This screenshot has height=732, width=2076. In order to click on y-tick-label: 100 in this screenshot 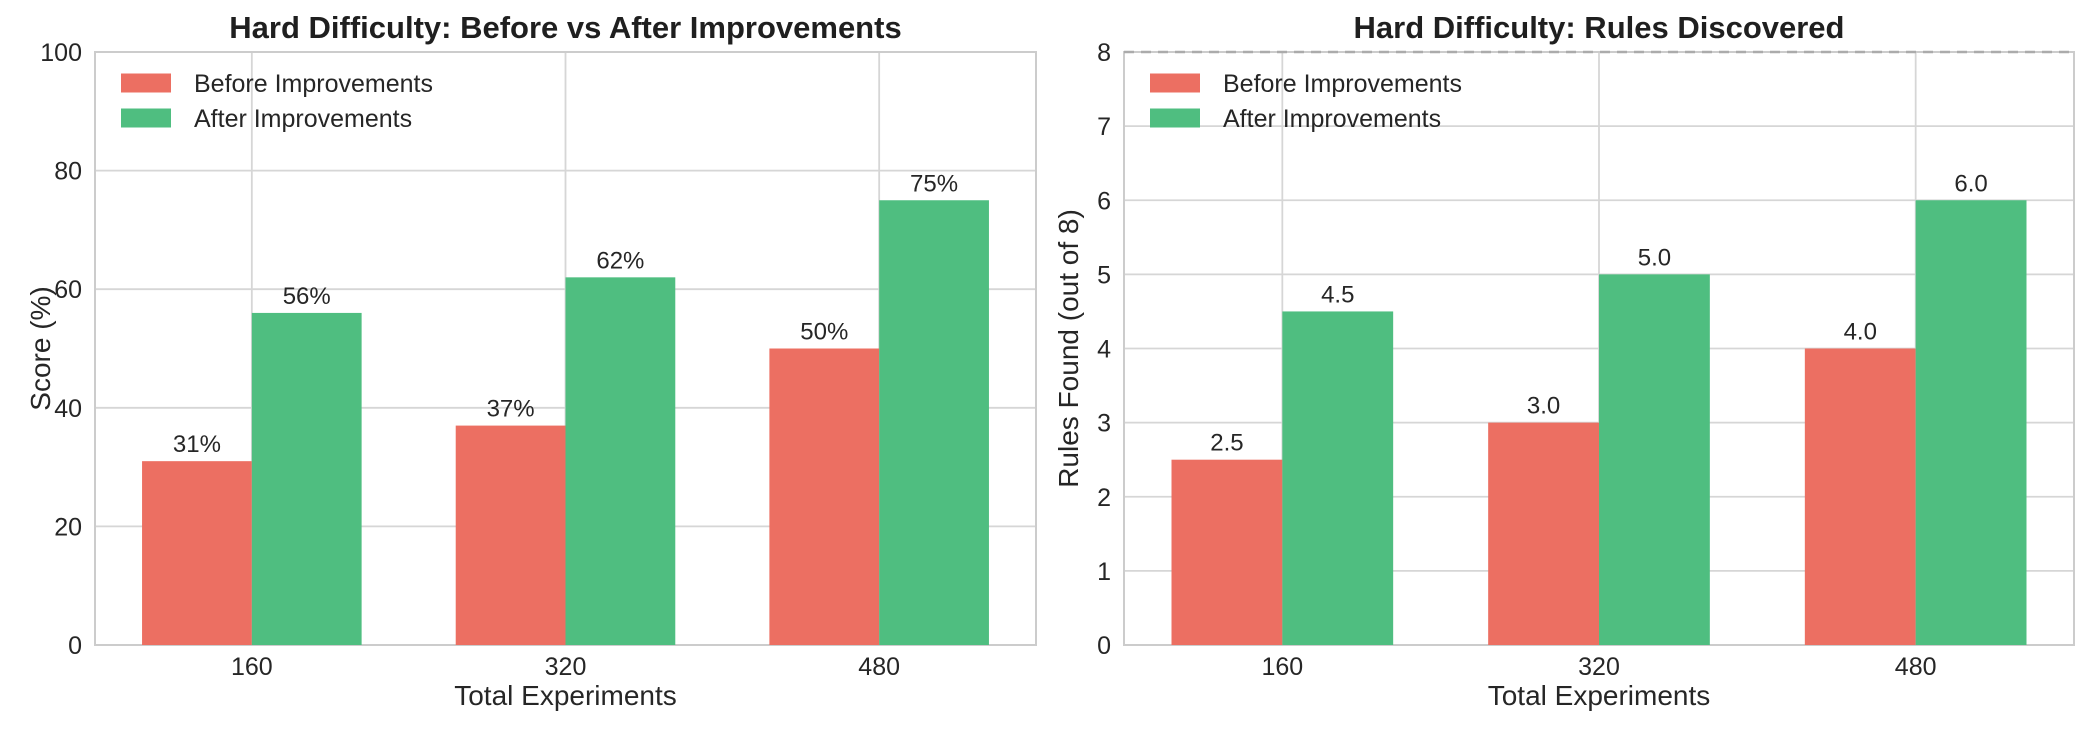, I will do `click(61, 53)`.